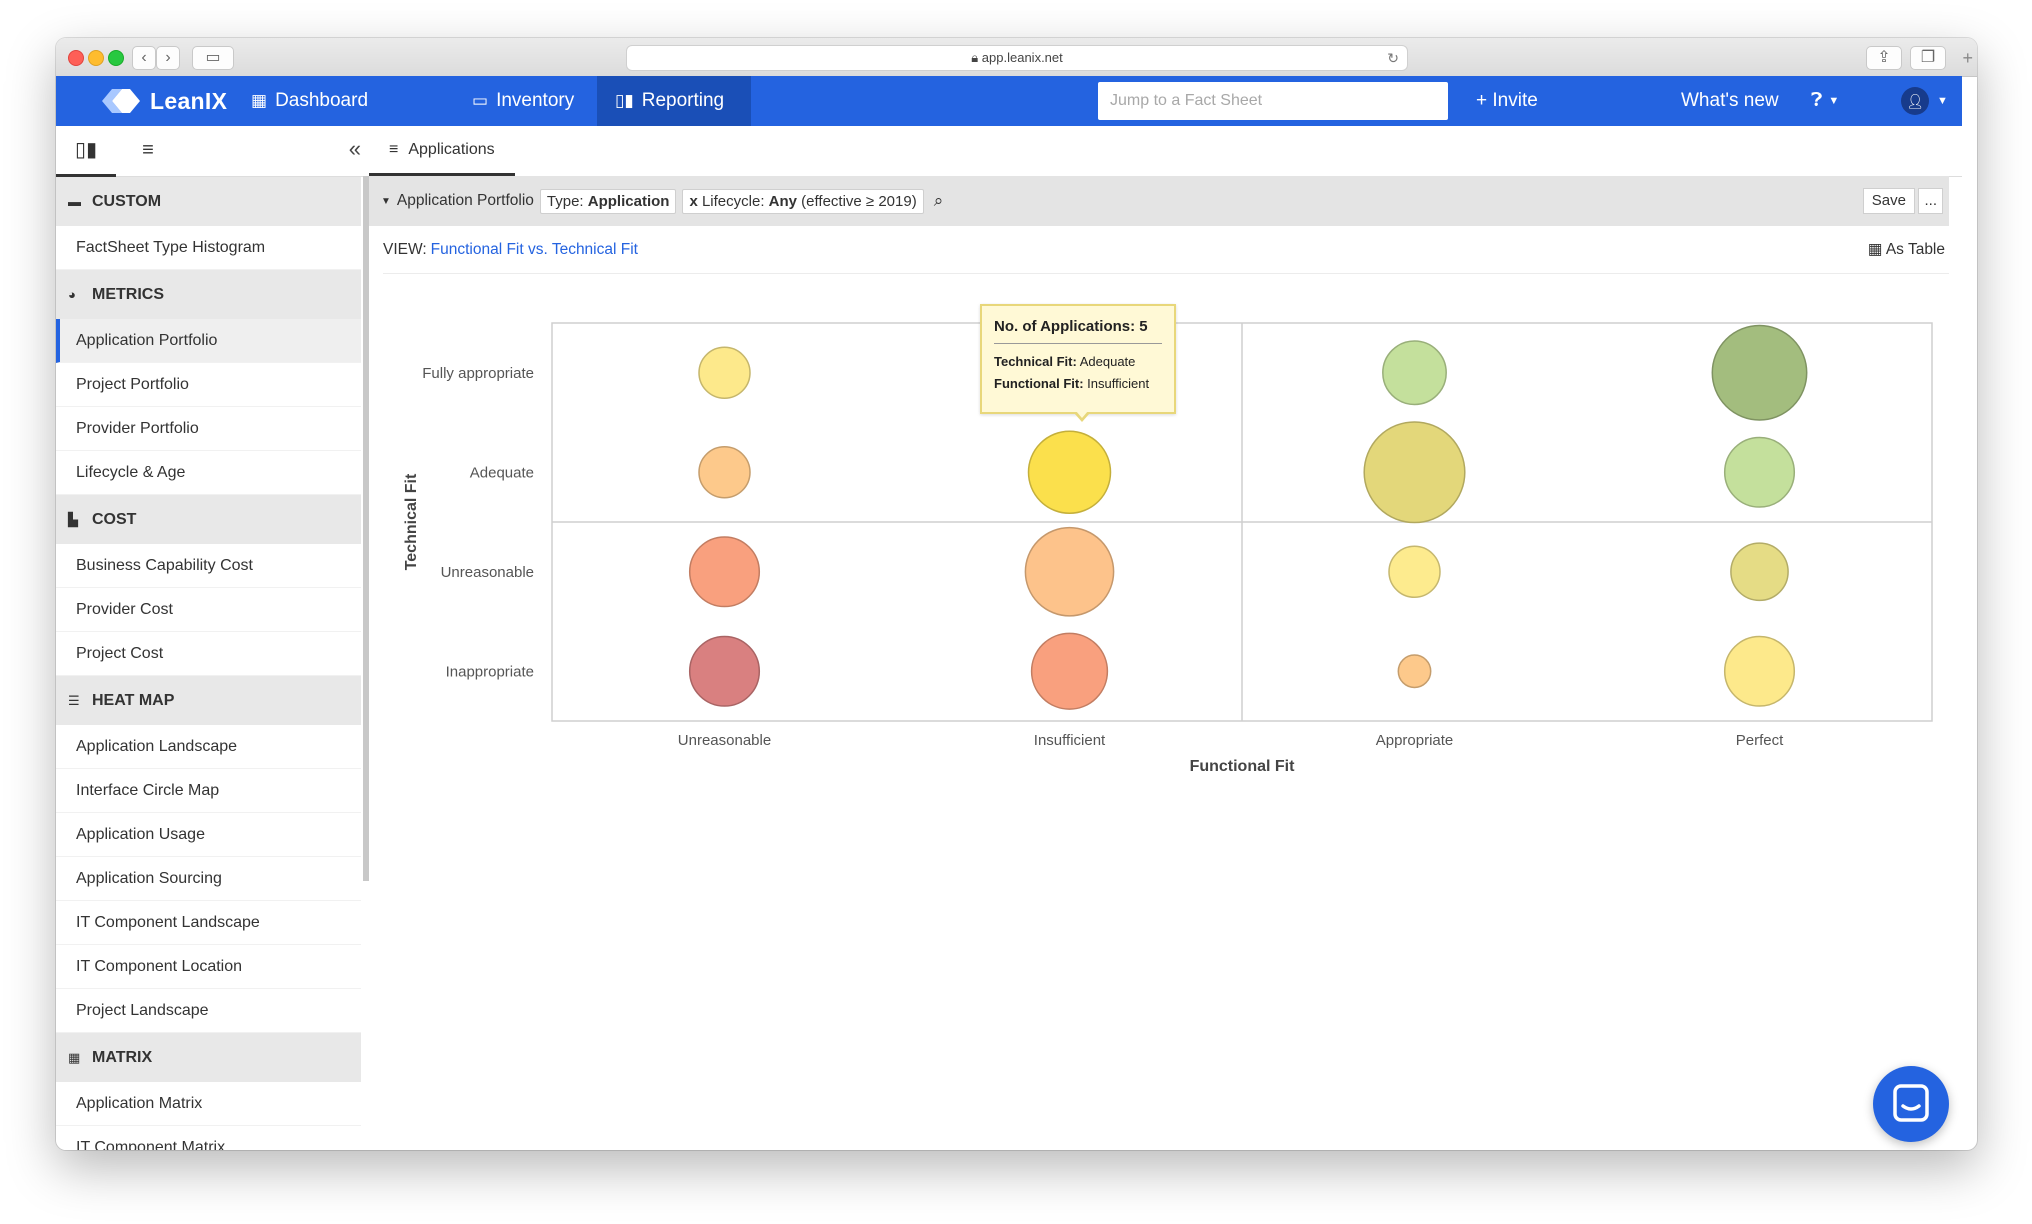  What do you see at coordinates (1273, 101) in the screenshot?
I see `jump-to-fact-sheet-input` at bounding box center [1273, 101].